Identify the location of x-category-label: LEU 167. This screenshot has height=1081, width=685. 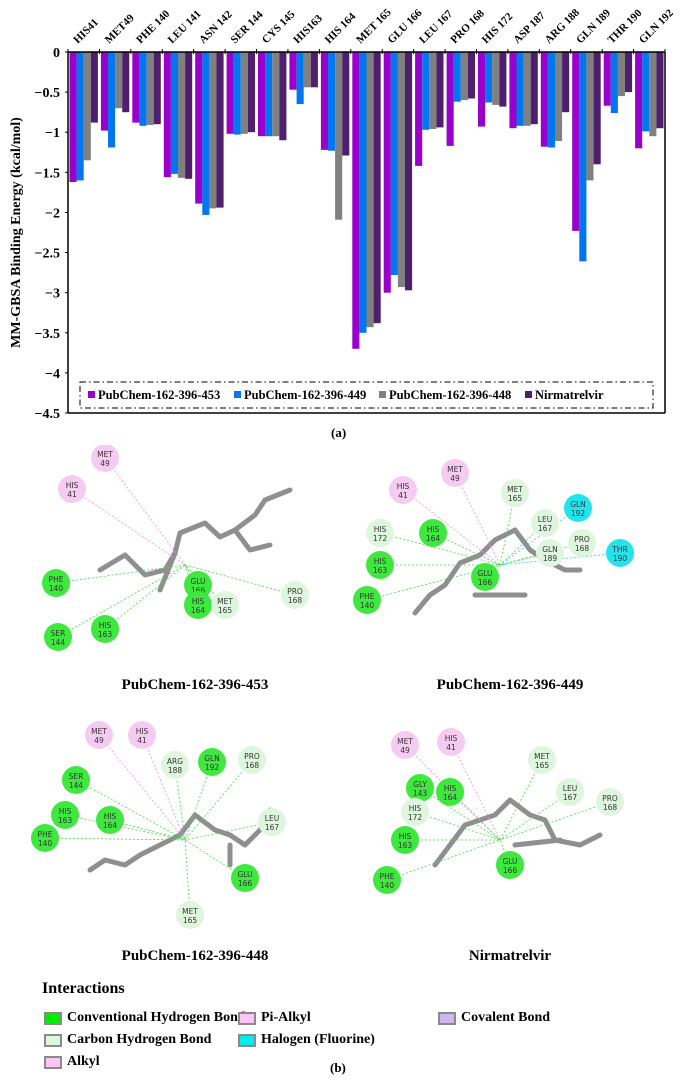
(436, 27).